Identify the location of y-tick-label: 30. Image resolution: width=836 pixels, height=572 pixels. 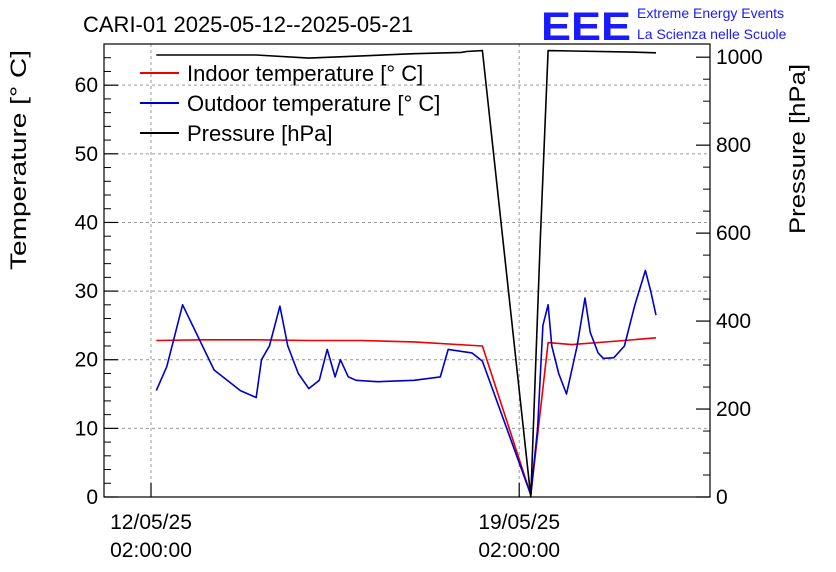
(86, 291).